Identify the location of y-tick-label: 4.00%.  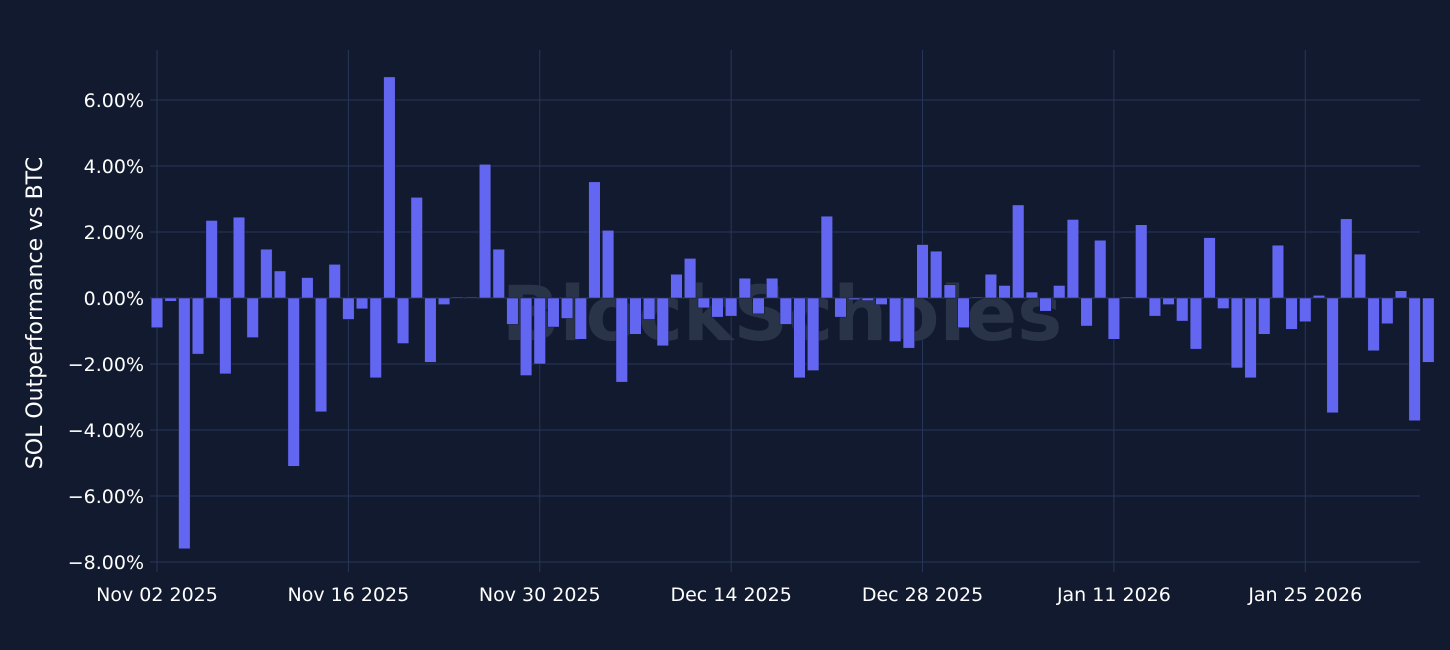
(114, 167).